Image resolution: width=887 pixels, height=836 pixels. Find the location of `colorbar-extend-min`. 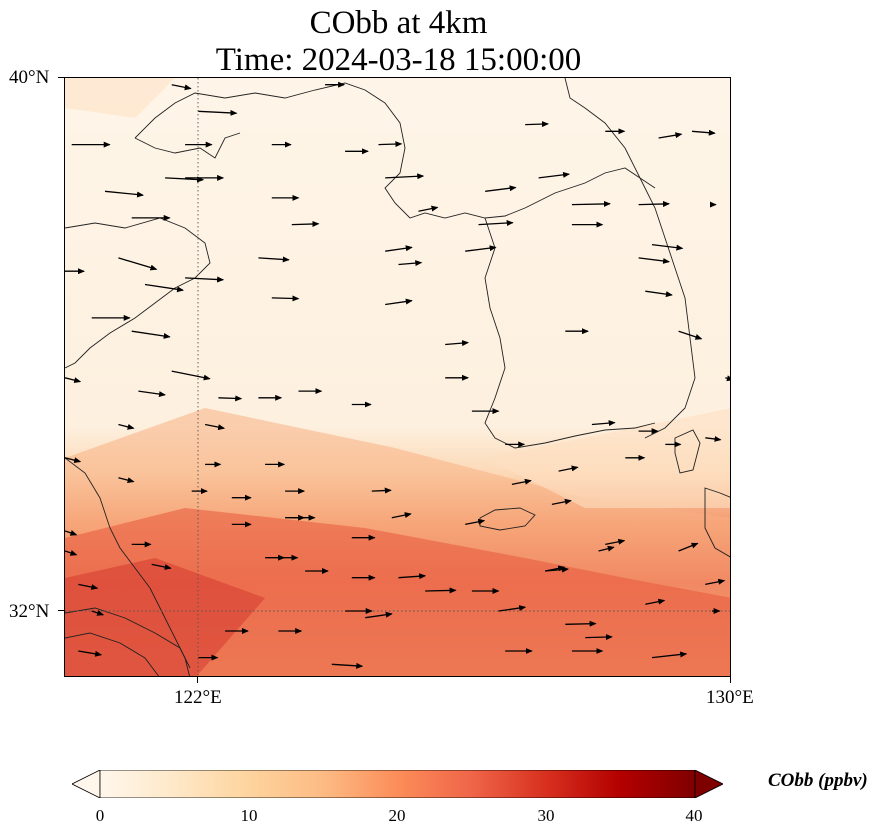

colorbar-extend-min is located at coordinates (86, 784).